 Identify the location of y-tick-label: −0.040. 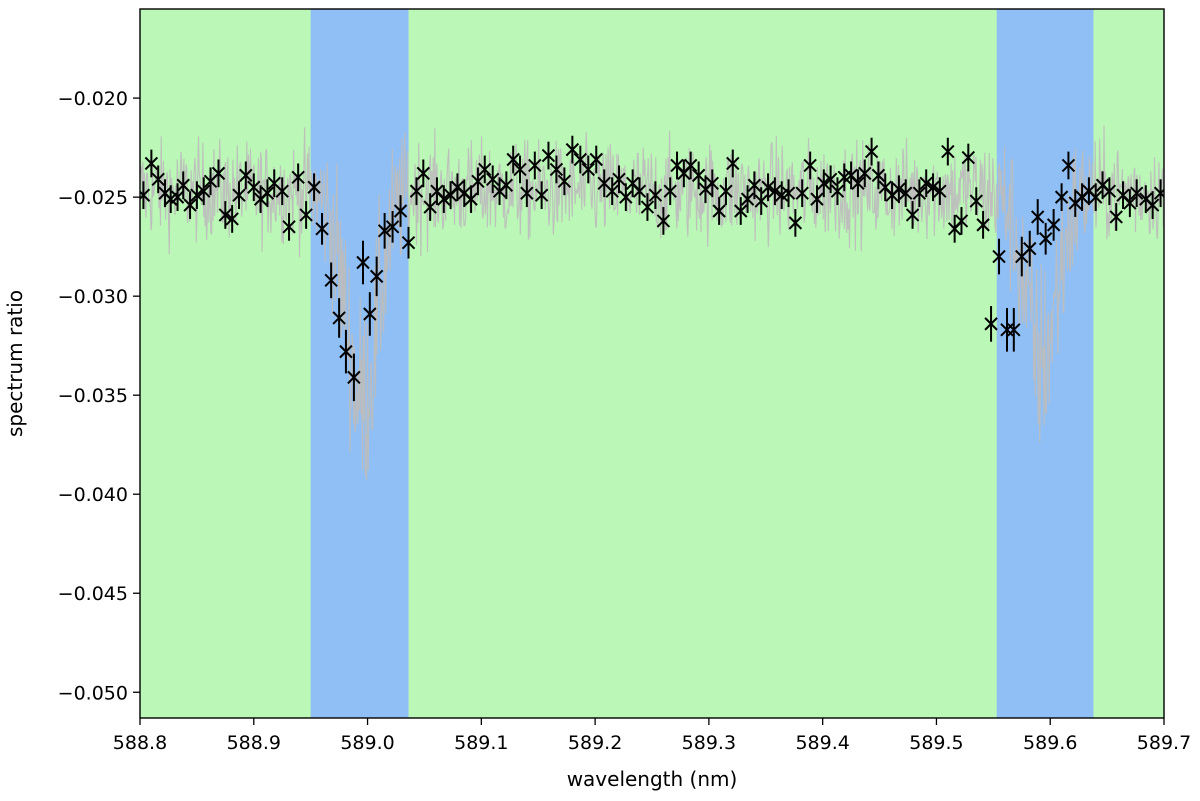
(93, 495).